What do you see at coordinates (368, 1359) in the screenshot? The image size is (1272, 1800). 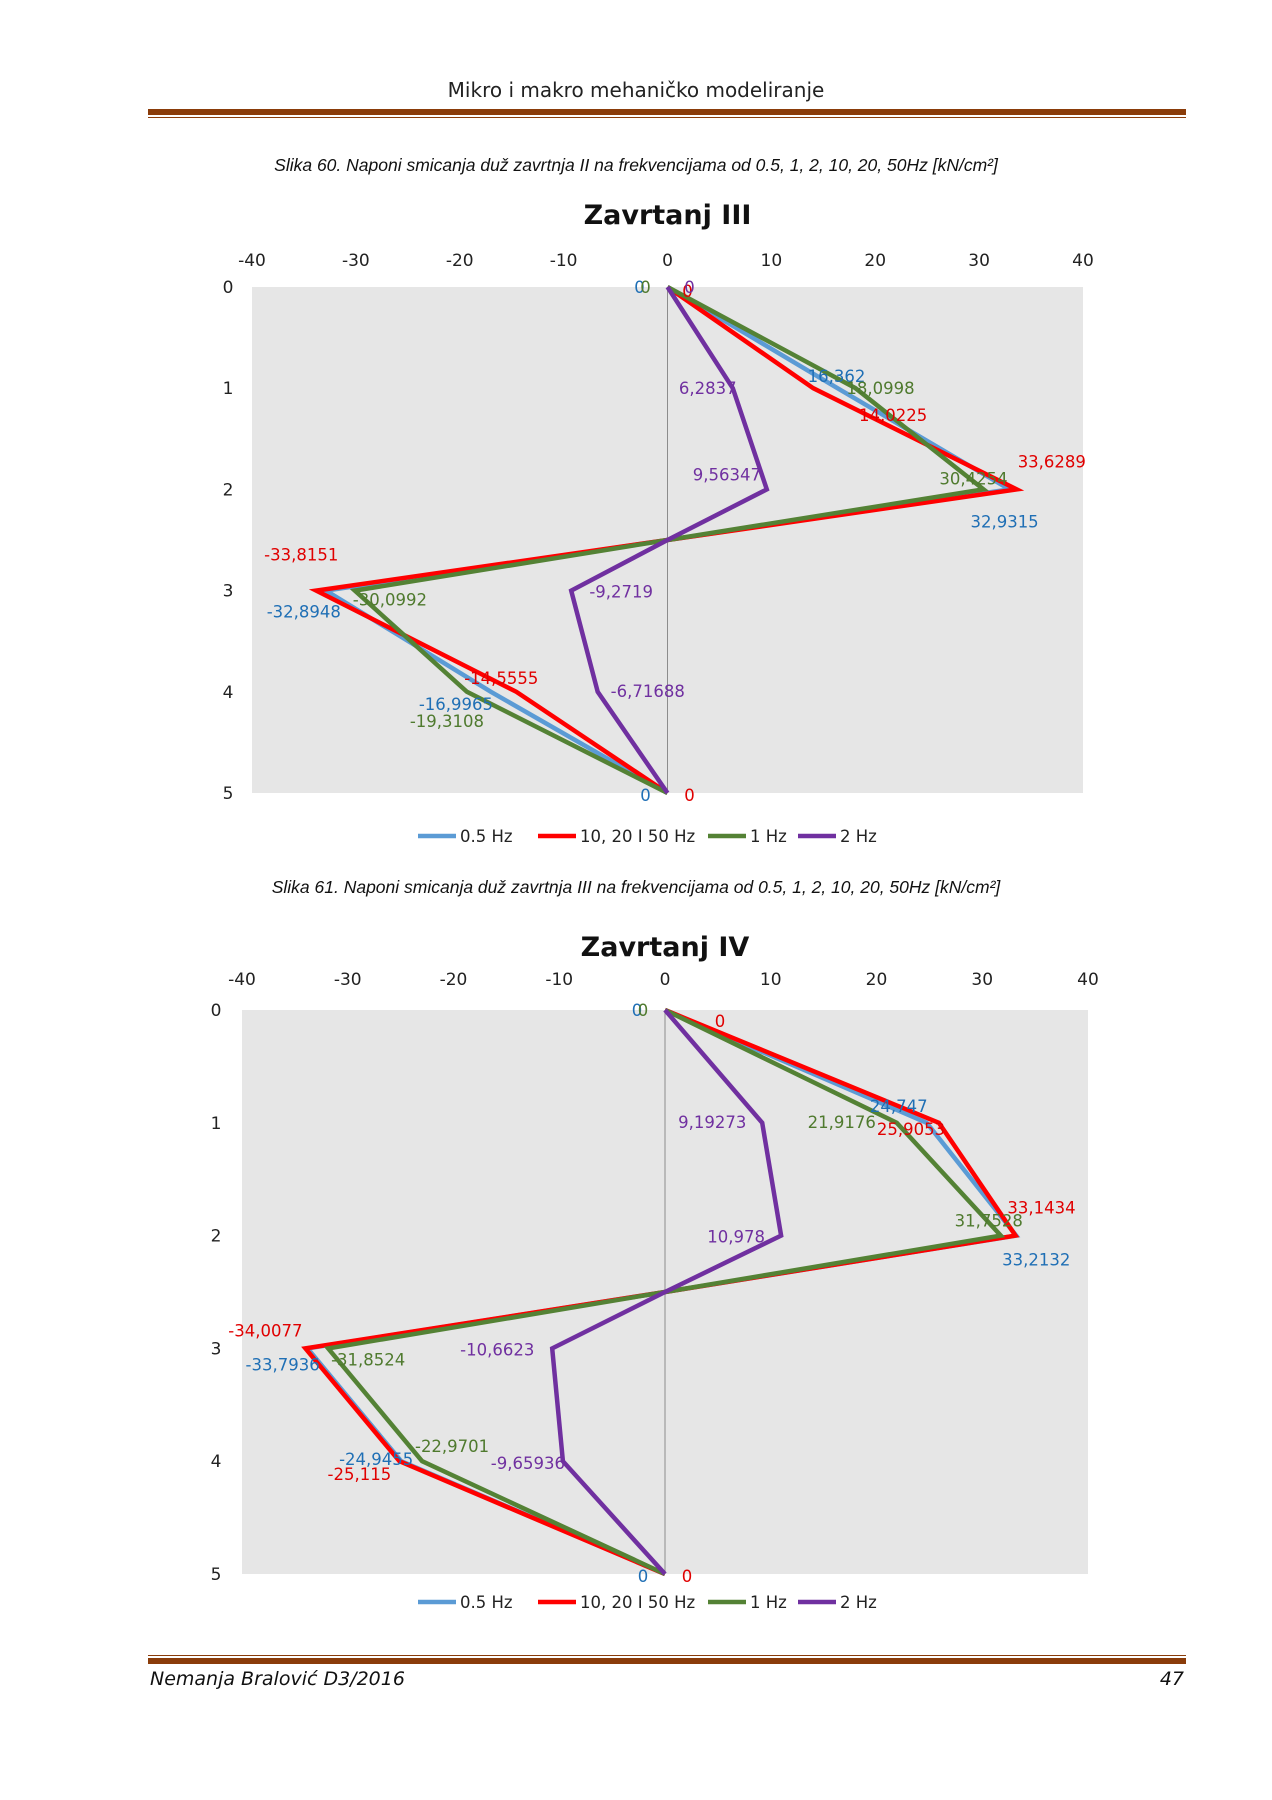 I see `data-label: -31,8524` at bounding box center [368, 1359].